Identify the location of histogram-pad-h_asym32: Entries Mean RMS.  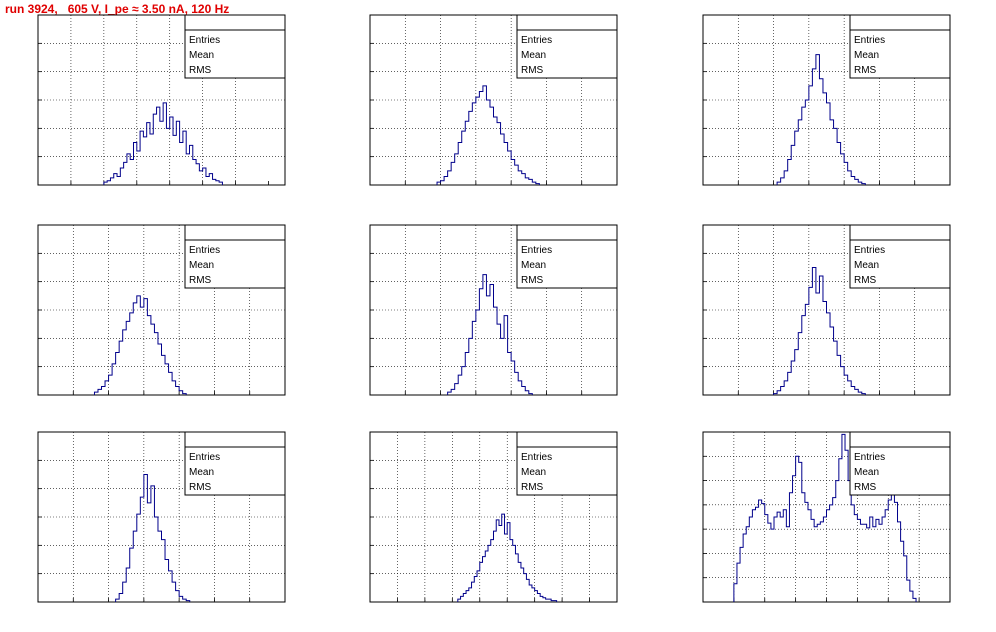
(161, 517).